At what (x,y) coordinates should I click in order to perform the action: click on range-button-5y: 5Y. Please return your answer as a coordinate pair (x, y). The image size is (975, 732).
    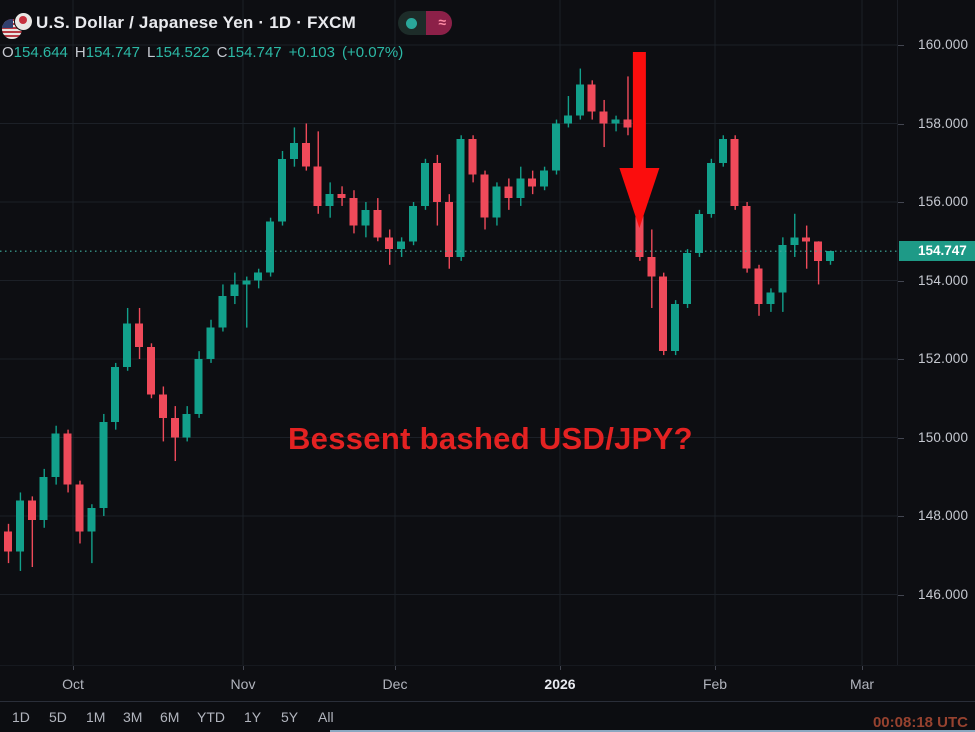
    Looking at the image, I should click on (290, 717).